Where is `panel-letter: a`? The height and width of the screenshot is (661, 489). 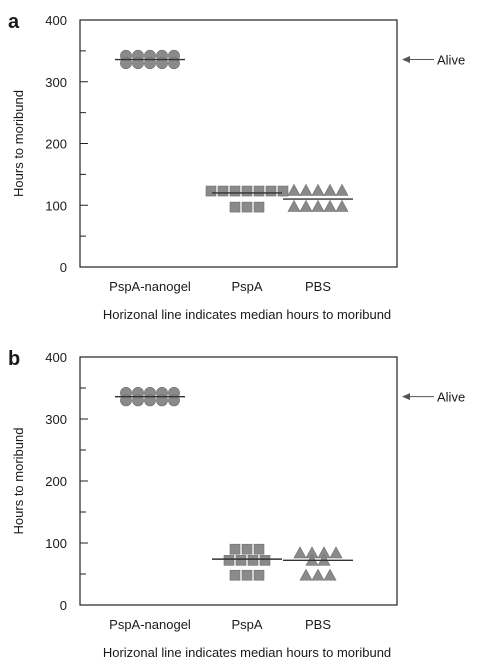
panel-letter: a is located at coordinates (14, 22).